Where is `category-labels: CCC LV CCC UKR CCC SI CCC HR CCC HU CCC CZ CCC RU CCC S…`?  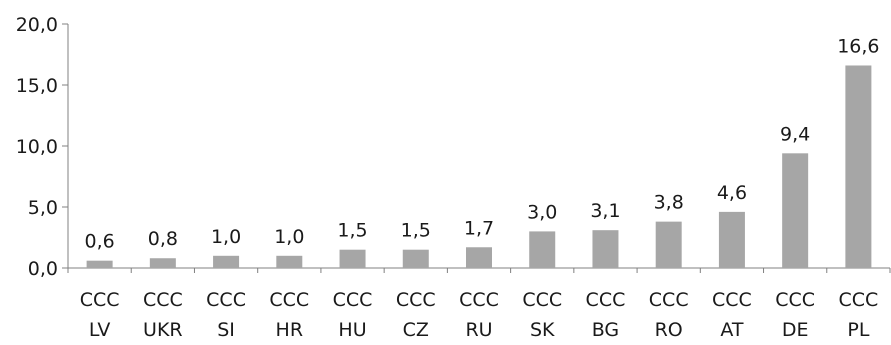
category-labels: CCC LV CCC UKR CCC SI CCC HR CCC HU CCC CZ CCC RU CCC S… is located at coordinates (479, 315).